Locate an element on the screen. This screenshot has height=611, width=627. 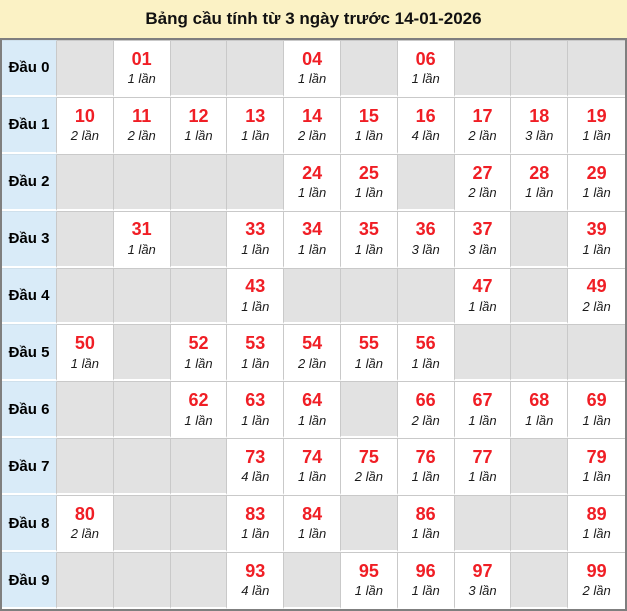
cell-number: 80 is located at coordinates (84, 513).